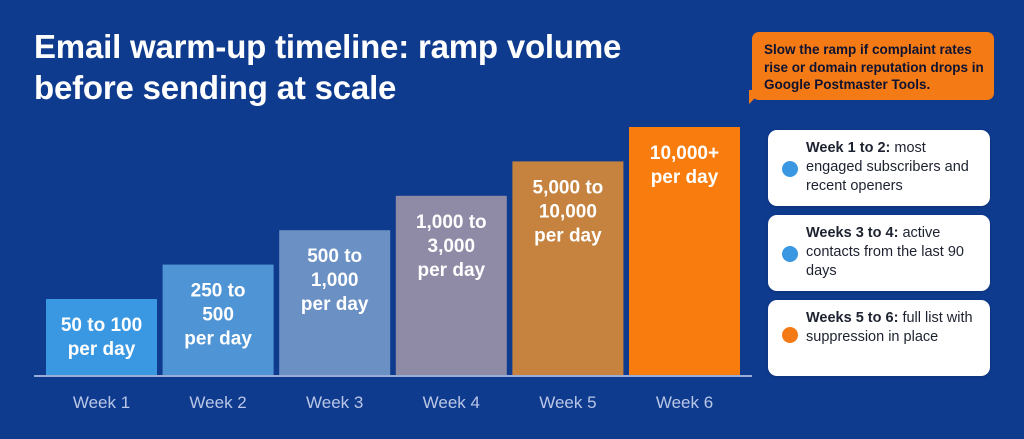  What do you see at coordinates (568, 211) in the screenshot?
I see `bar-value-label: 10,000` at bounding box center [568, 211].